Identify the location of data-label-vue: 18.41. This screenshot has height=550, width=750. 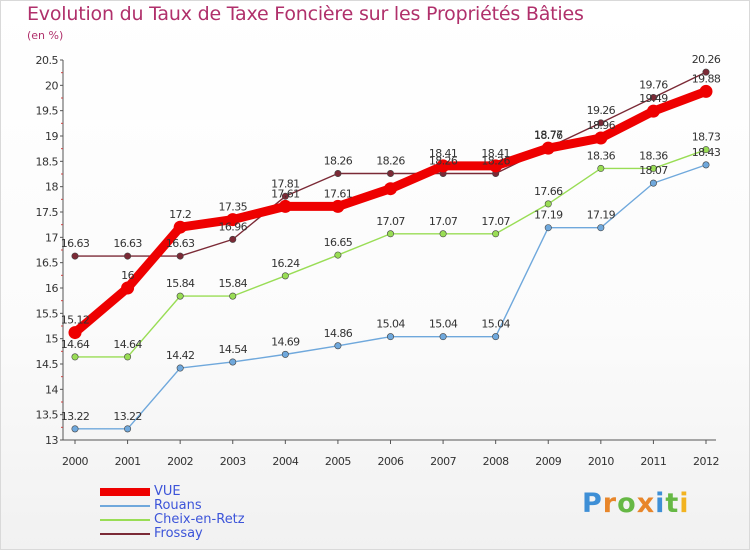
(495, 153).